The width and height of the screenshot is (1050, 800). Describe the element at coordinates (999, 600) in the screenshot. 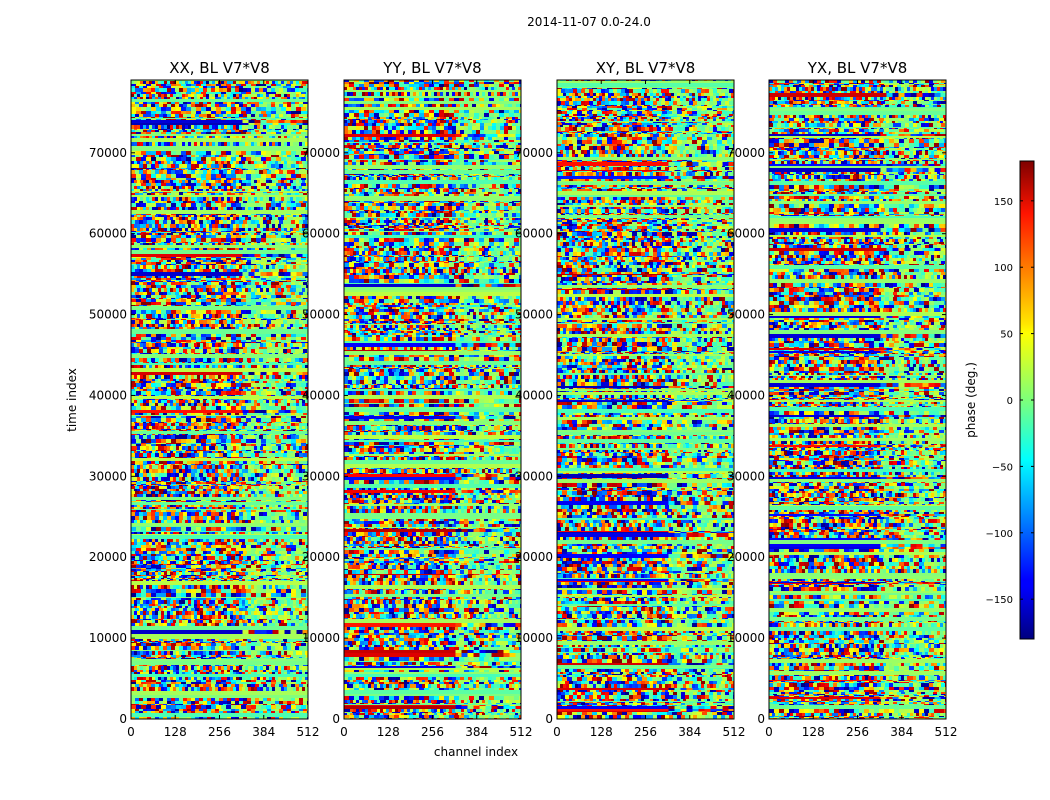

I see `colorbar-tick-label: −150` at that location.